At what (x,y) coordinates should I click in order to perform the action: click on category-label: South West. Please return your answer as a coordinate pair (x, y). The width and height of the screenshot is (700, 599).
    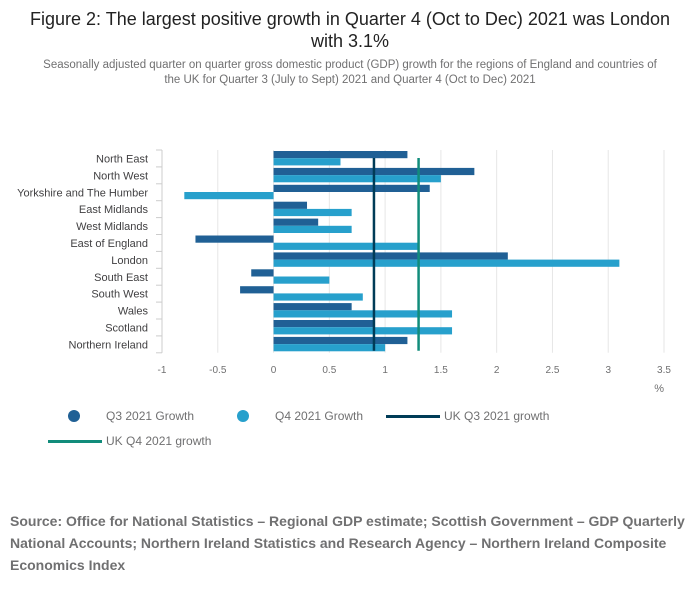
    Looking at the image, I should click on (119, 295).